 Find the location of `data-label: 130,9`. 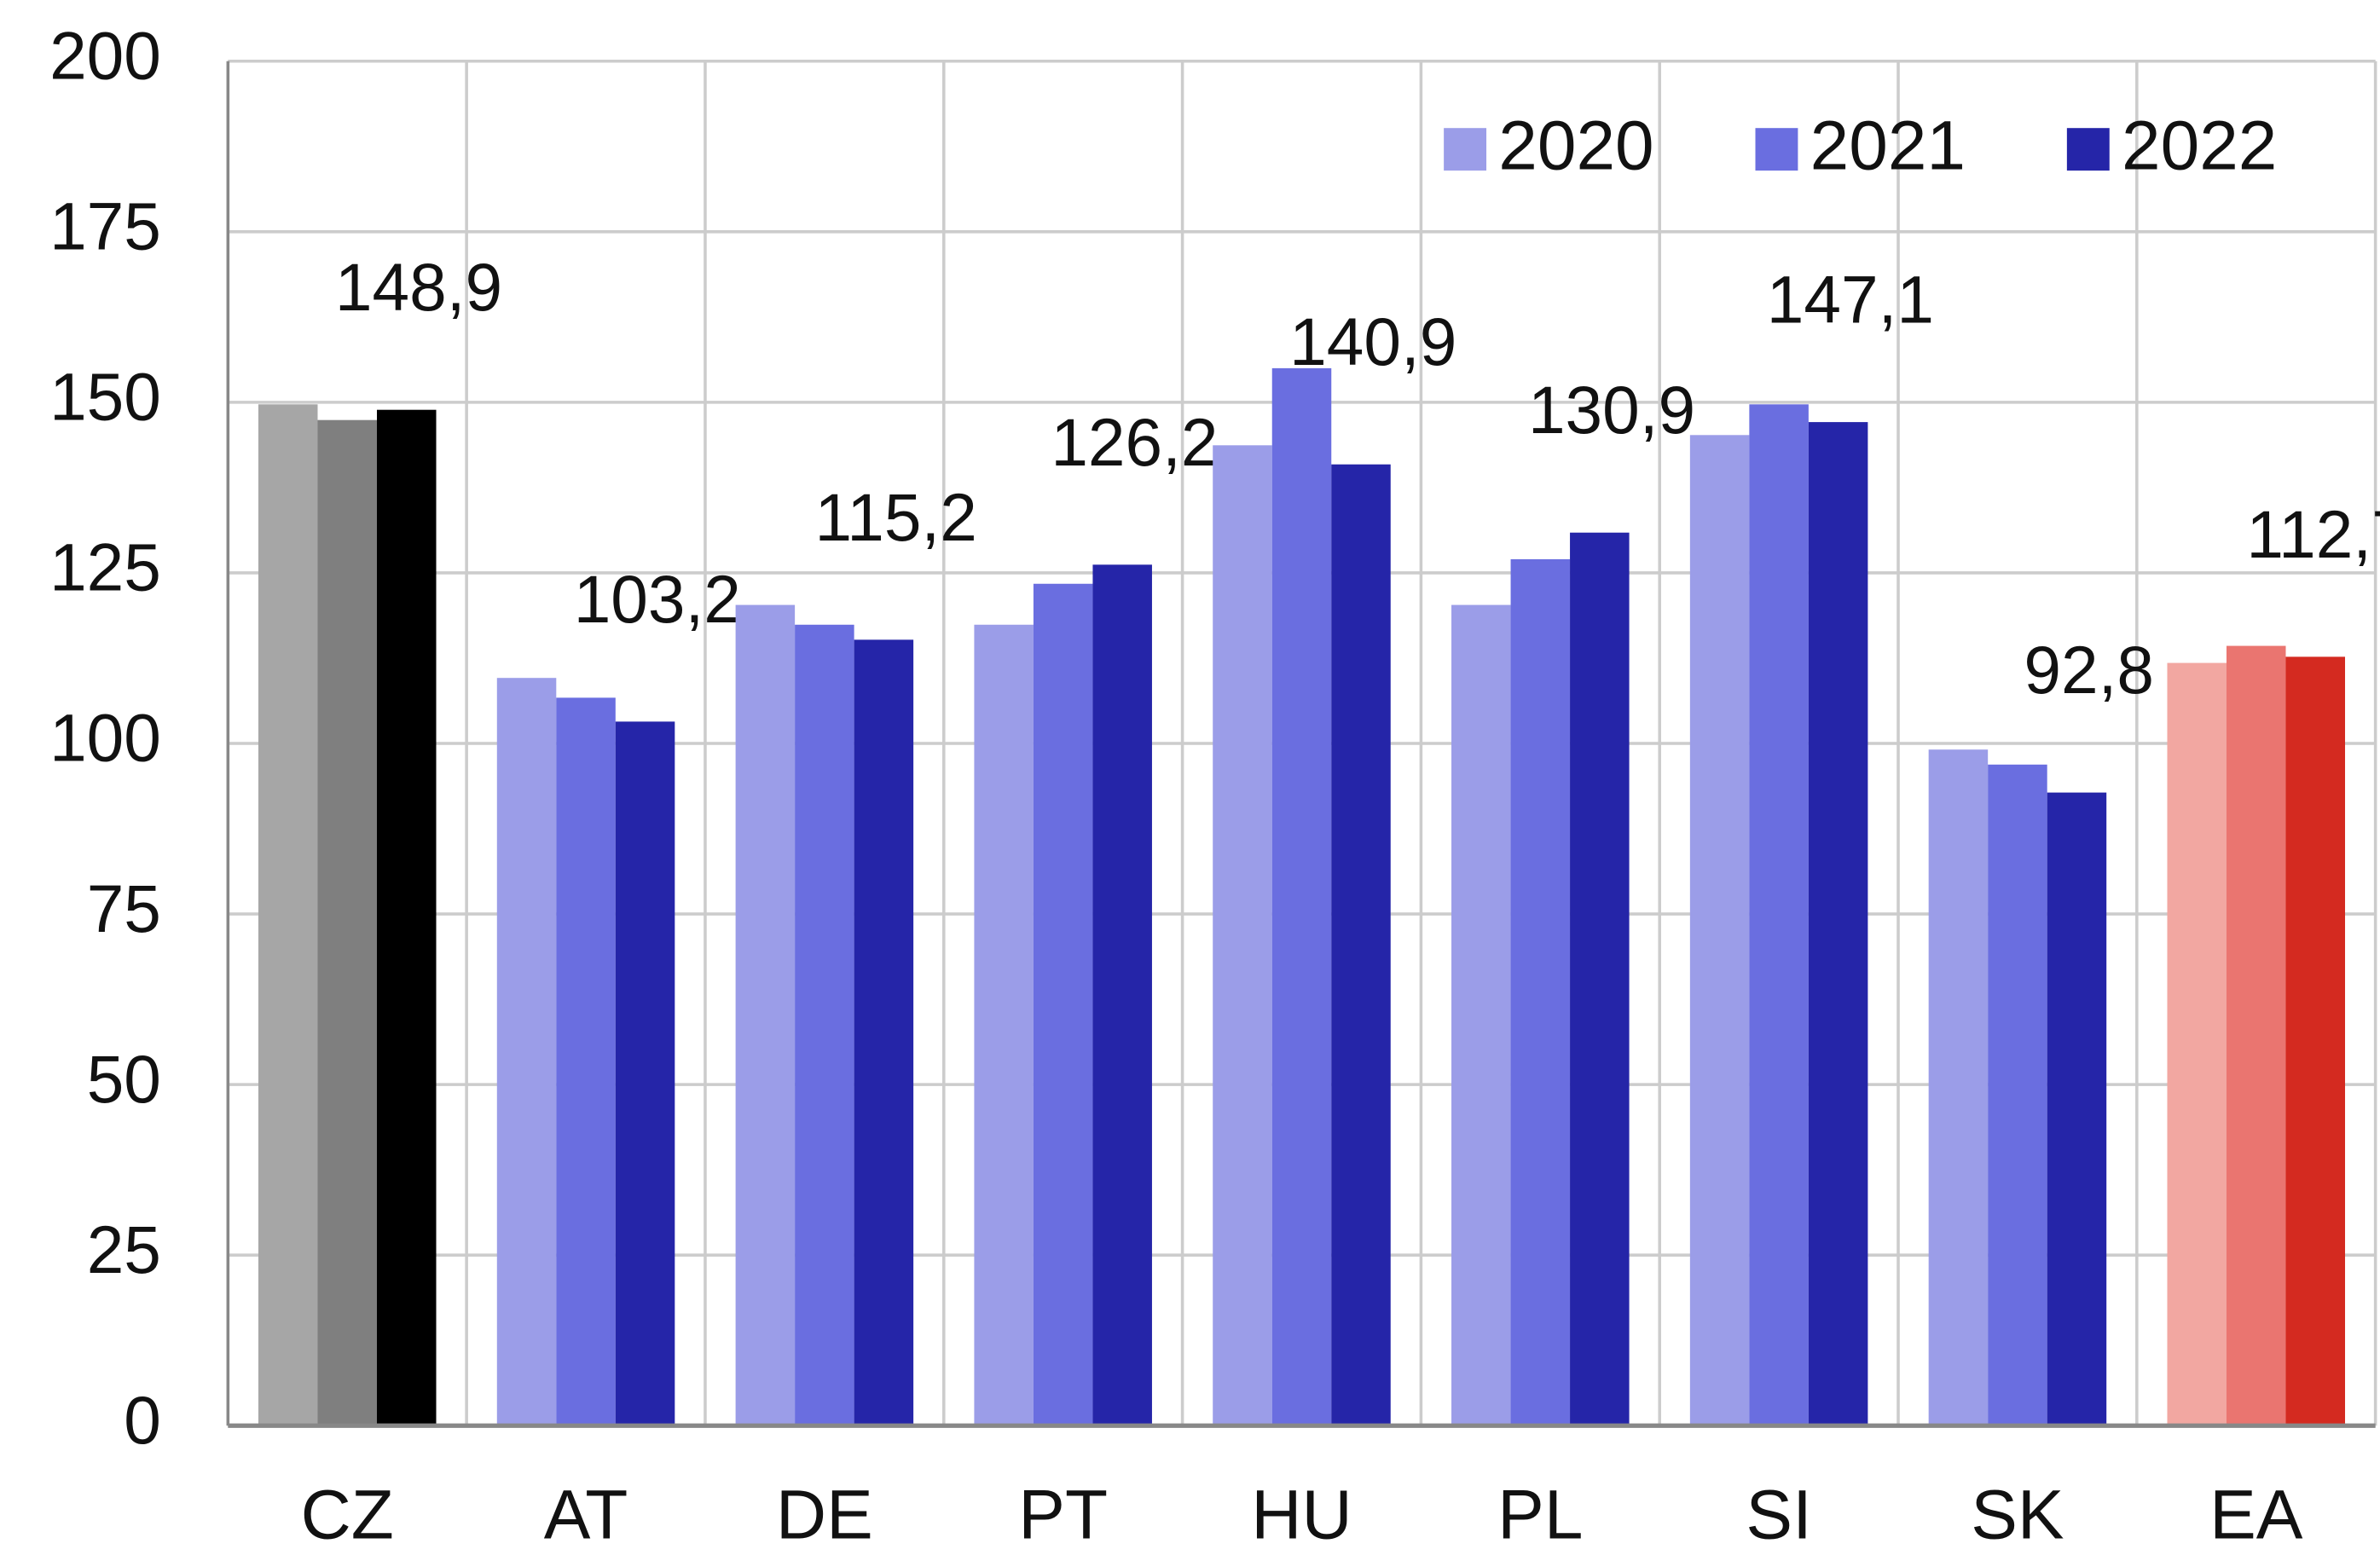

data-label: 130,9 is located at coordinates (1612, 410).